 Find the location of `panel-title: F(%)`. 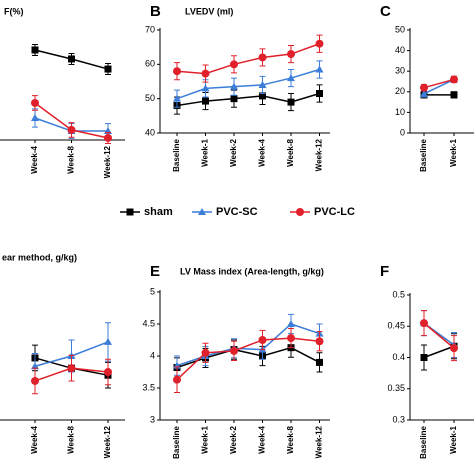

panel-title: F(%) is located at coordinates (14, 11).